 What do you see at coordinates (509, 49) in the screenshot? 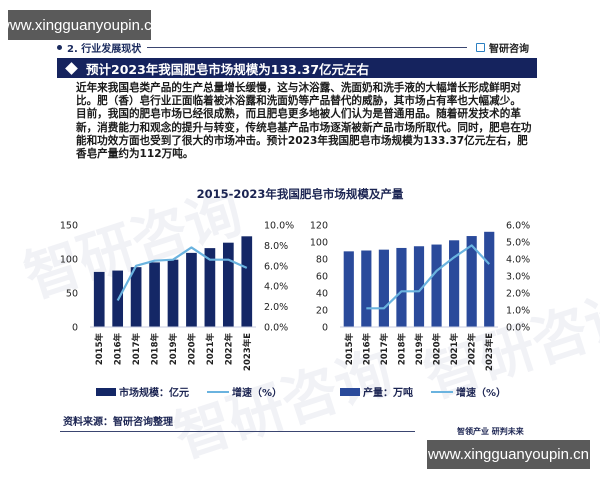
I see `brand-name: 智研咨询` at bounding box center [509, 49].